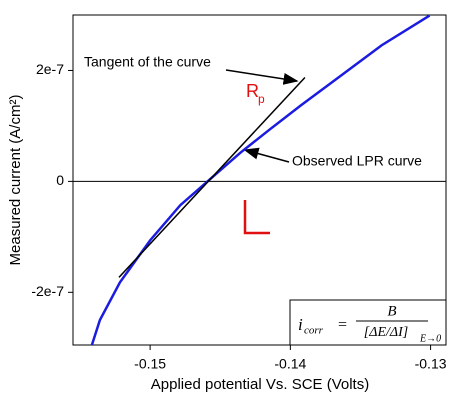 Image resolution: width=474 pixels, height=398 pixels. What do you see at coordinates (147, 62) in the screenshot?
I see `tangent-annotation: Tangent of the curve` at bounding box center [147, 62].